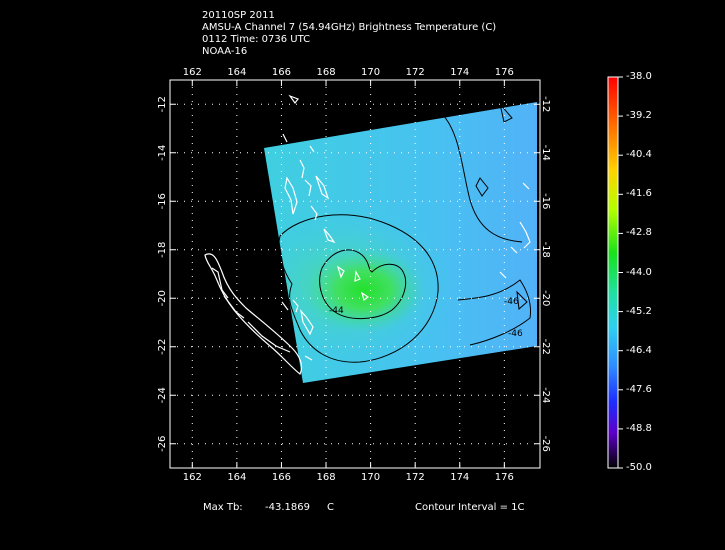 The image size is (725, 550). What do you see at coordinates (225, 51) in the screenshot?
I see `satellite-line: NOAA-16` at bounding box center [225, 51].